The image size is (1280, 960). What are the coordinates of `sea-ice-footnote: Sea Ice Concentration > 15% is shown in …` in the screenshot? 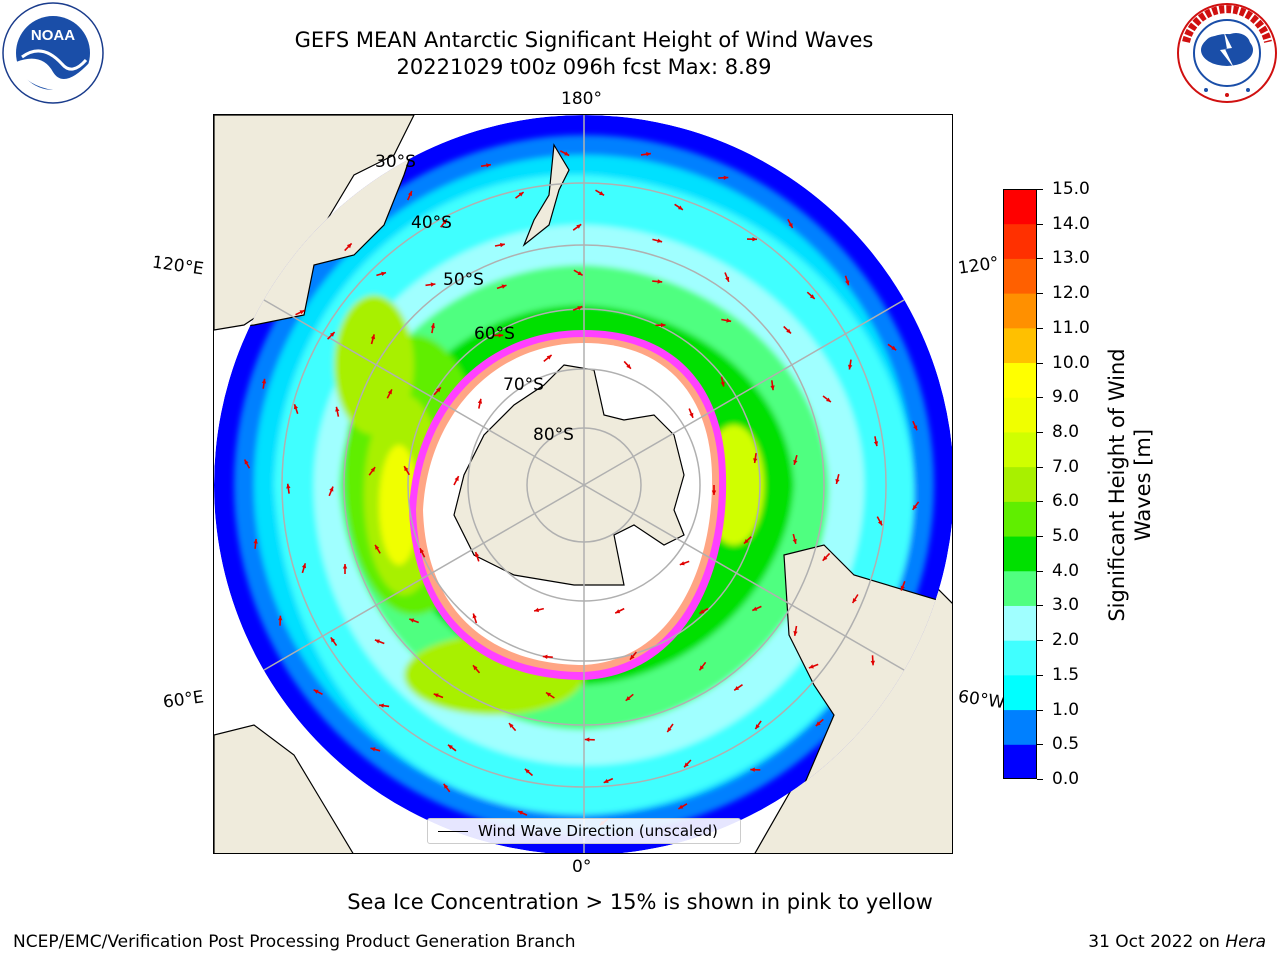 It's located at (640, 902).